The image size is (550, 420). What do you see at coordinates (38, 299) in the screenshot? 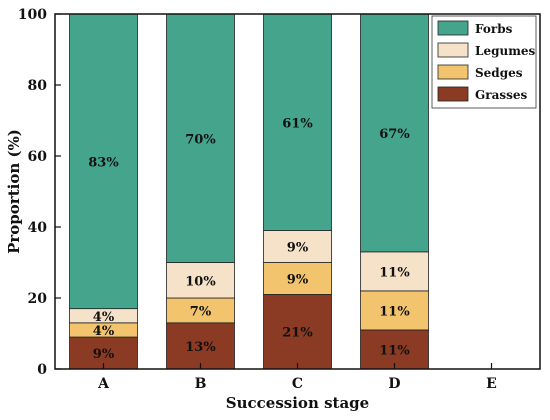
I see `y-tick-label: 20` at bounding box center [38, 299].